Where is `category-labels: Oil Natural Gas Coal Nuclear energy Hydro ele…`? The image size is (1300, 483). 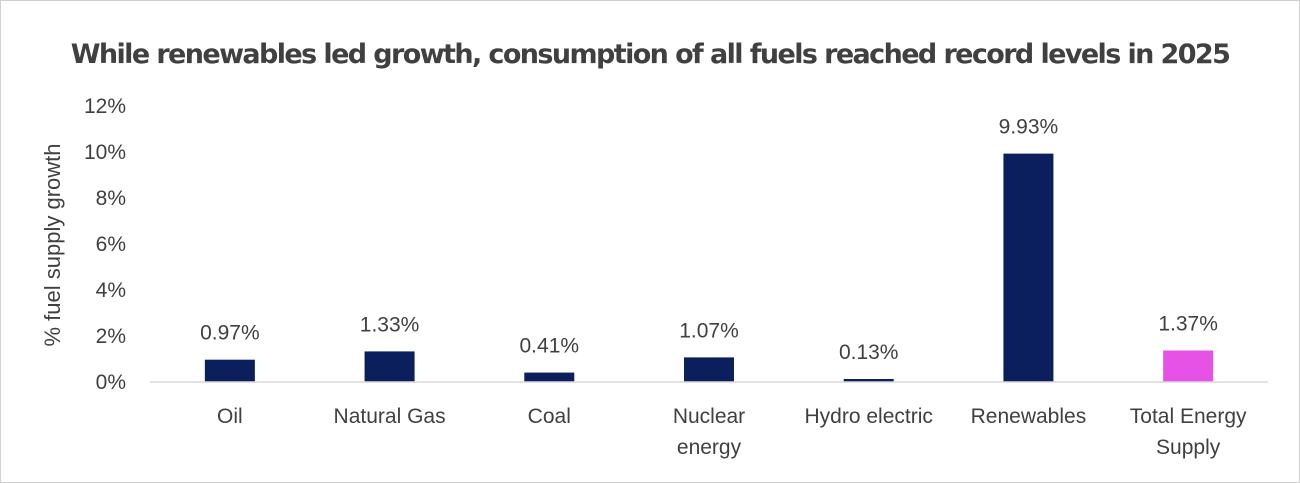
category-labels: Oil Natural Gas Coal Nuclear energy Hydro ele… is located at coordinates (732, 432).